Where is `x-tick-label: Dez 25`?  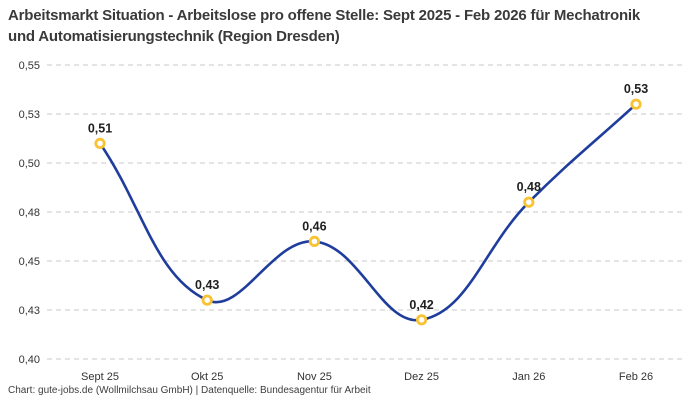 x-tick-label: Dez 25 is located at coordinates (421, 377).